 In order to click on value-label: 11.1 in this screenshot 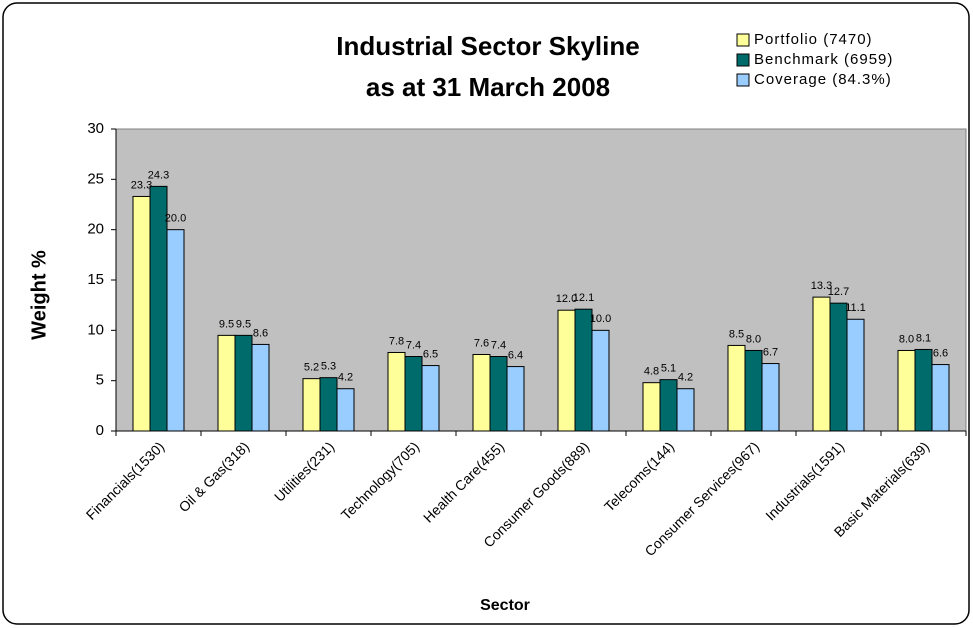, I will do `click(855, 308)`.